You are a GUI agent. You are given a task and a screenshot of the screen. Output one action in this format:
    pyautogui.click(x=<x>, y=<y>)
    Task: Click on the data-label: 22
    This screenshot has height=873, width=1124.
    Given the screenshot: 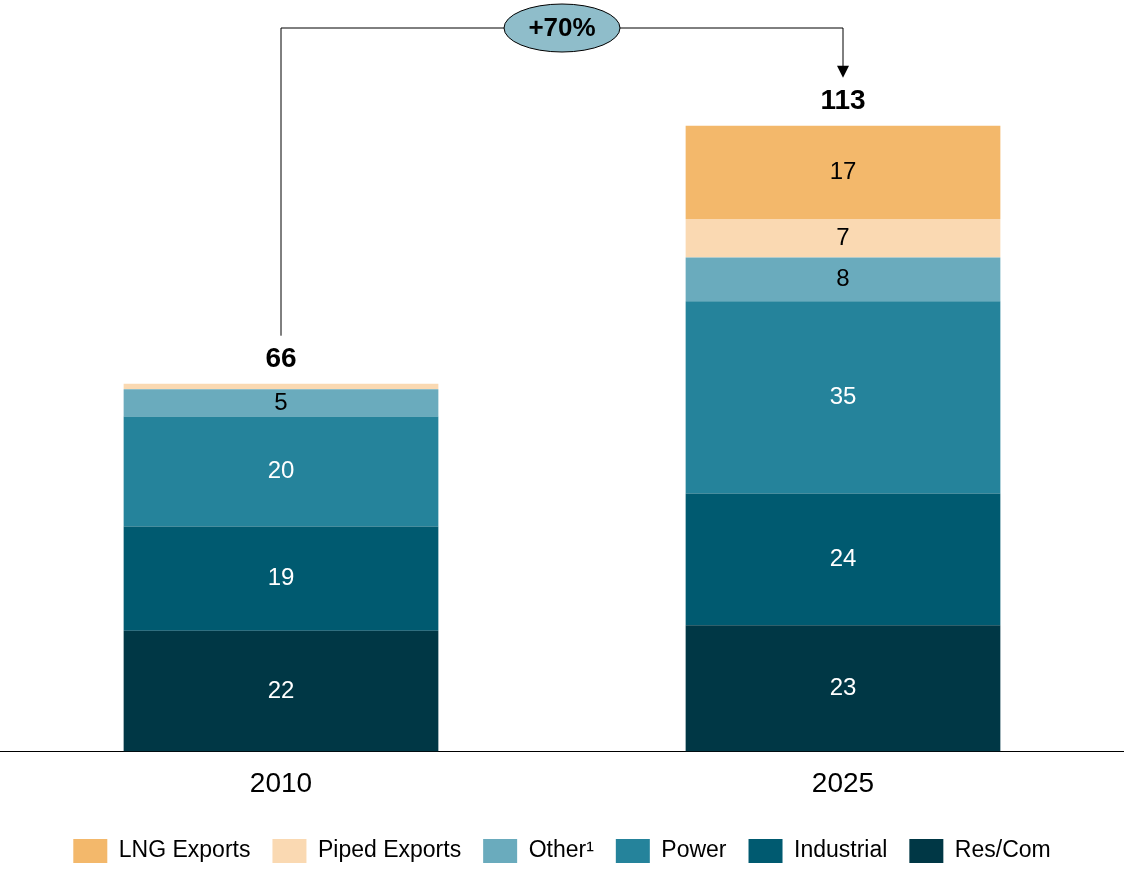 What is the action you would take?
    pyautogui.click(x=281, y=689)
    